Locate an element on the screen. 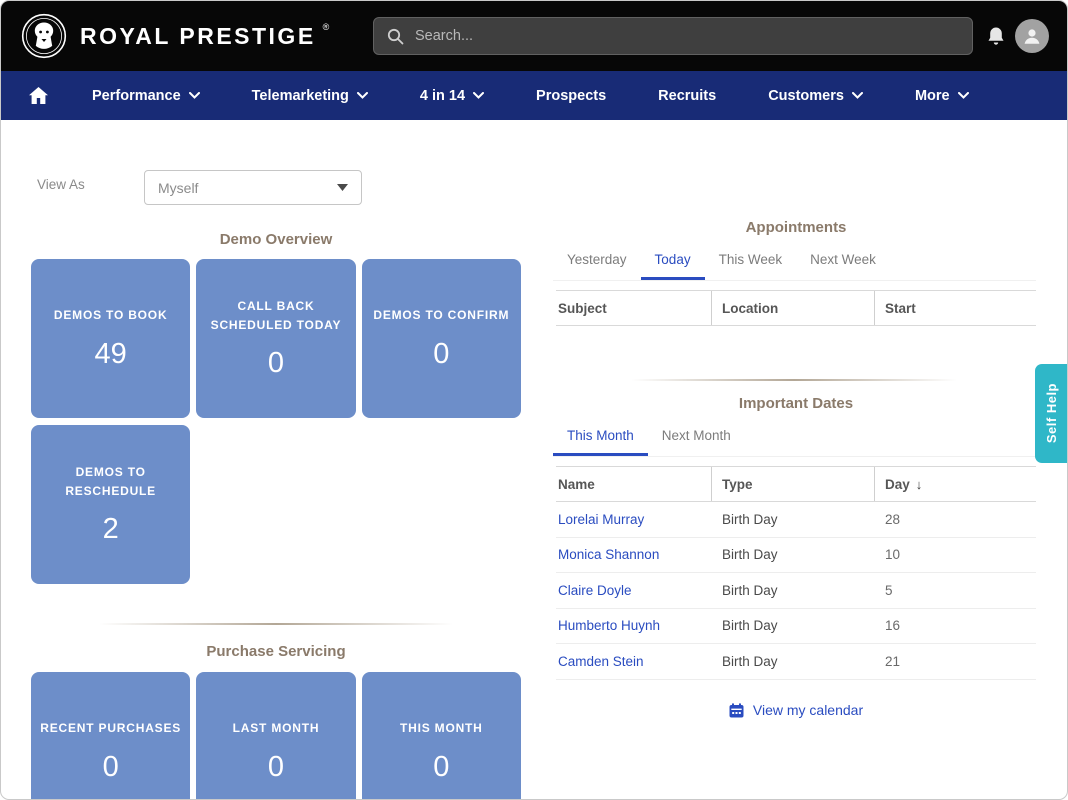 The height and width of the screenshot is (800, 1068). card-callback-scheduled-today: CALL BACK SCHEDULED TODAY 0 is located at coordinates (276, 338).